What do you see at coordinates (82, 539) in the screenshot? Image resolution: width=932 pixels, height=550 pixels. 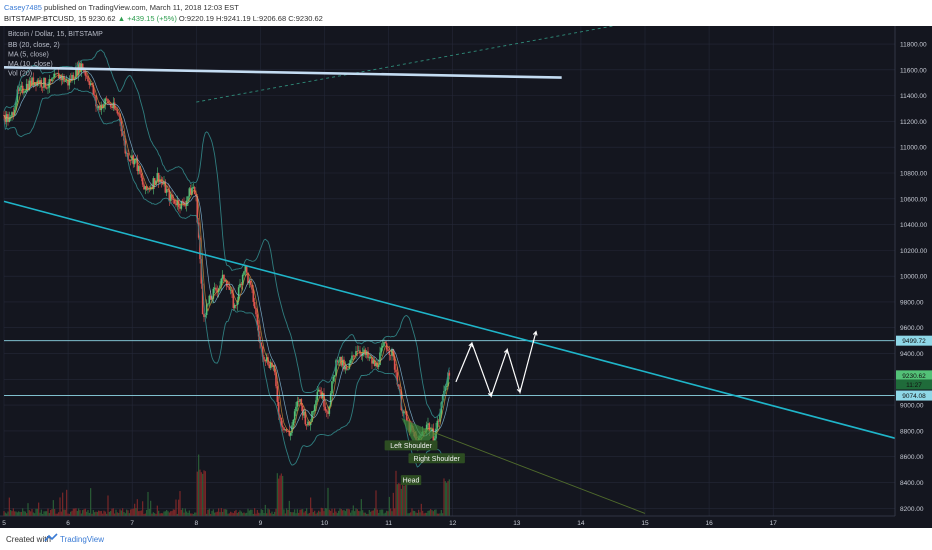 I see `tradingview-link: TradingView` at bounding box center [82, 539].